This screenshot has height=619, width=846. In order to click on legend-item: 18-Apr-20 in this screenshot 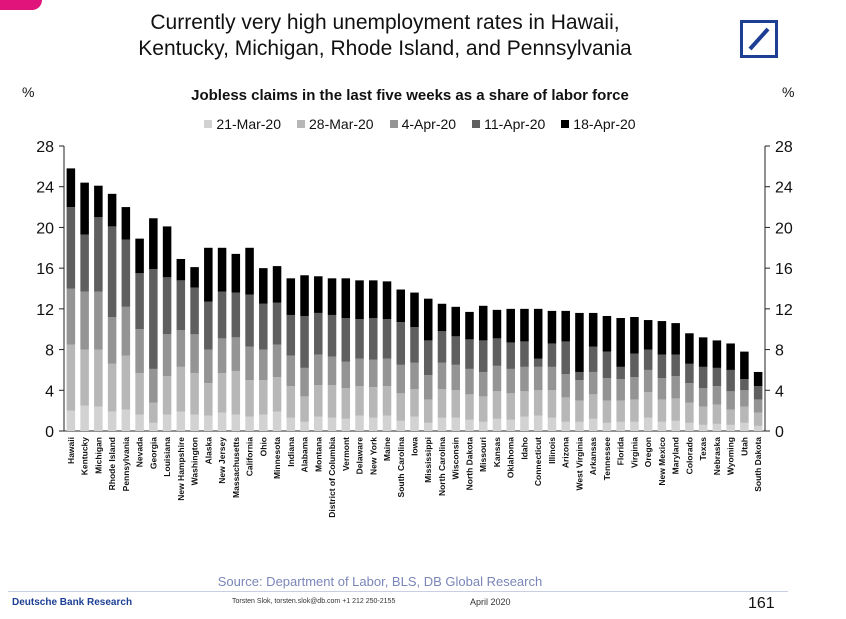, I will do `click(598, 124)`.